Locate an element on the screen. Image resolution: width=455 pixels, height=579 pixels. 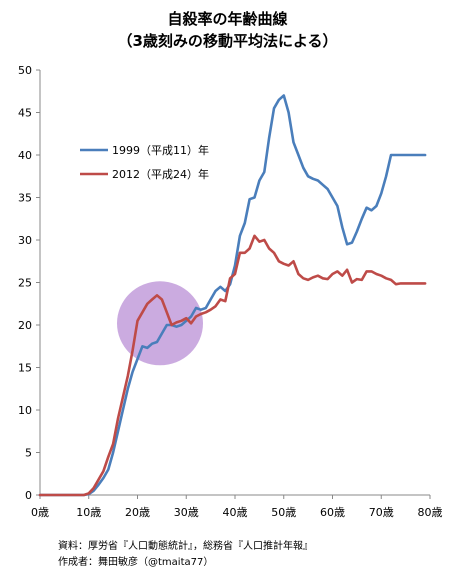
y-tick-label: 40 is located at coordinates (25, 155).